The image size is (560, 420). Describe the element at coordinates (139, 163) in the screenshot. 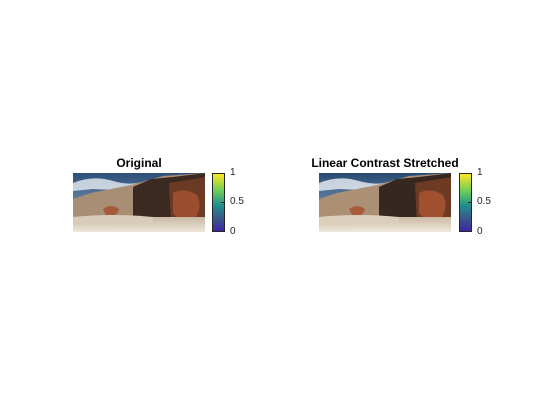

I see `panel-title-original: Original` at that location.